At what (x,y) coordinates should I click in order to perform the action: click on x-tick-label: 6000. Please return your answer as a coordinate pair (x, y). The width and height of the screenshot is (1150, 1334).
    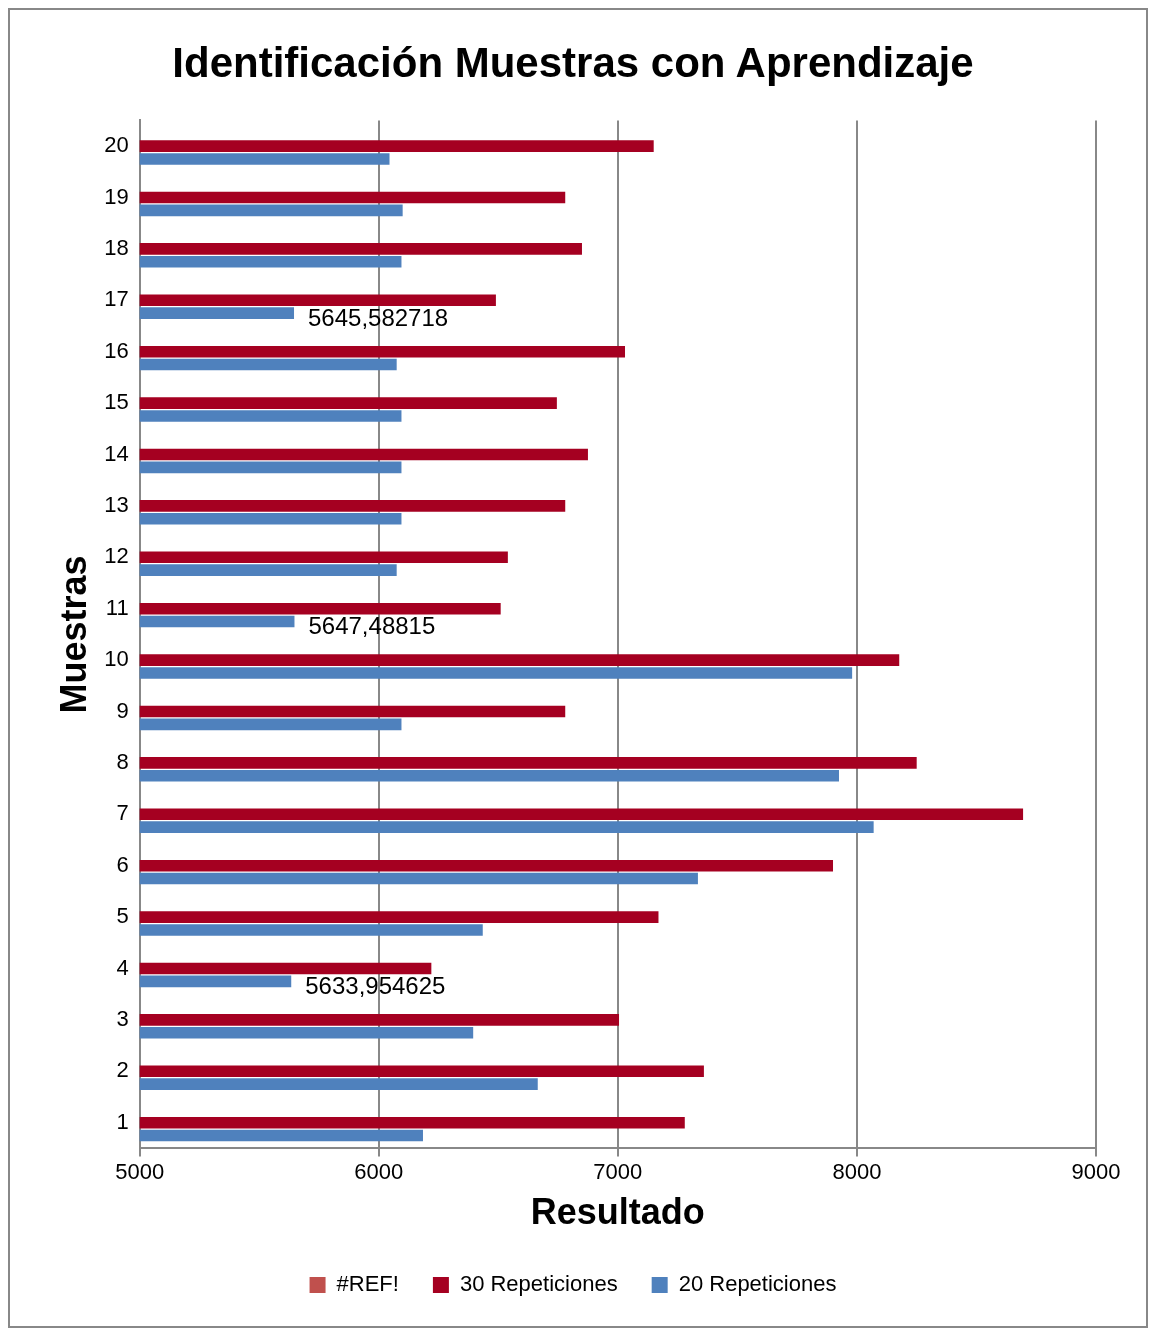
    Looking at the image, I should click on (379, 1171).